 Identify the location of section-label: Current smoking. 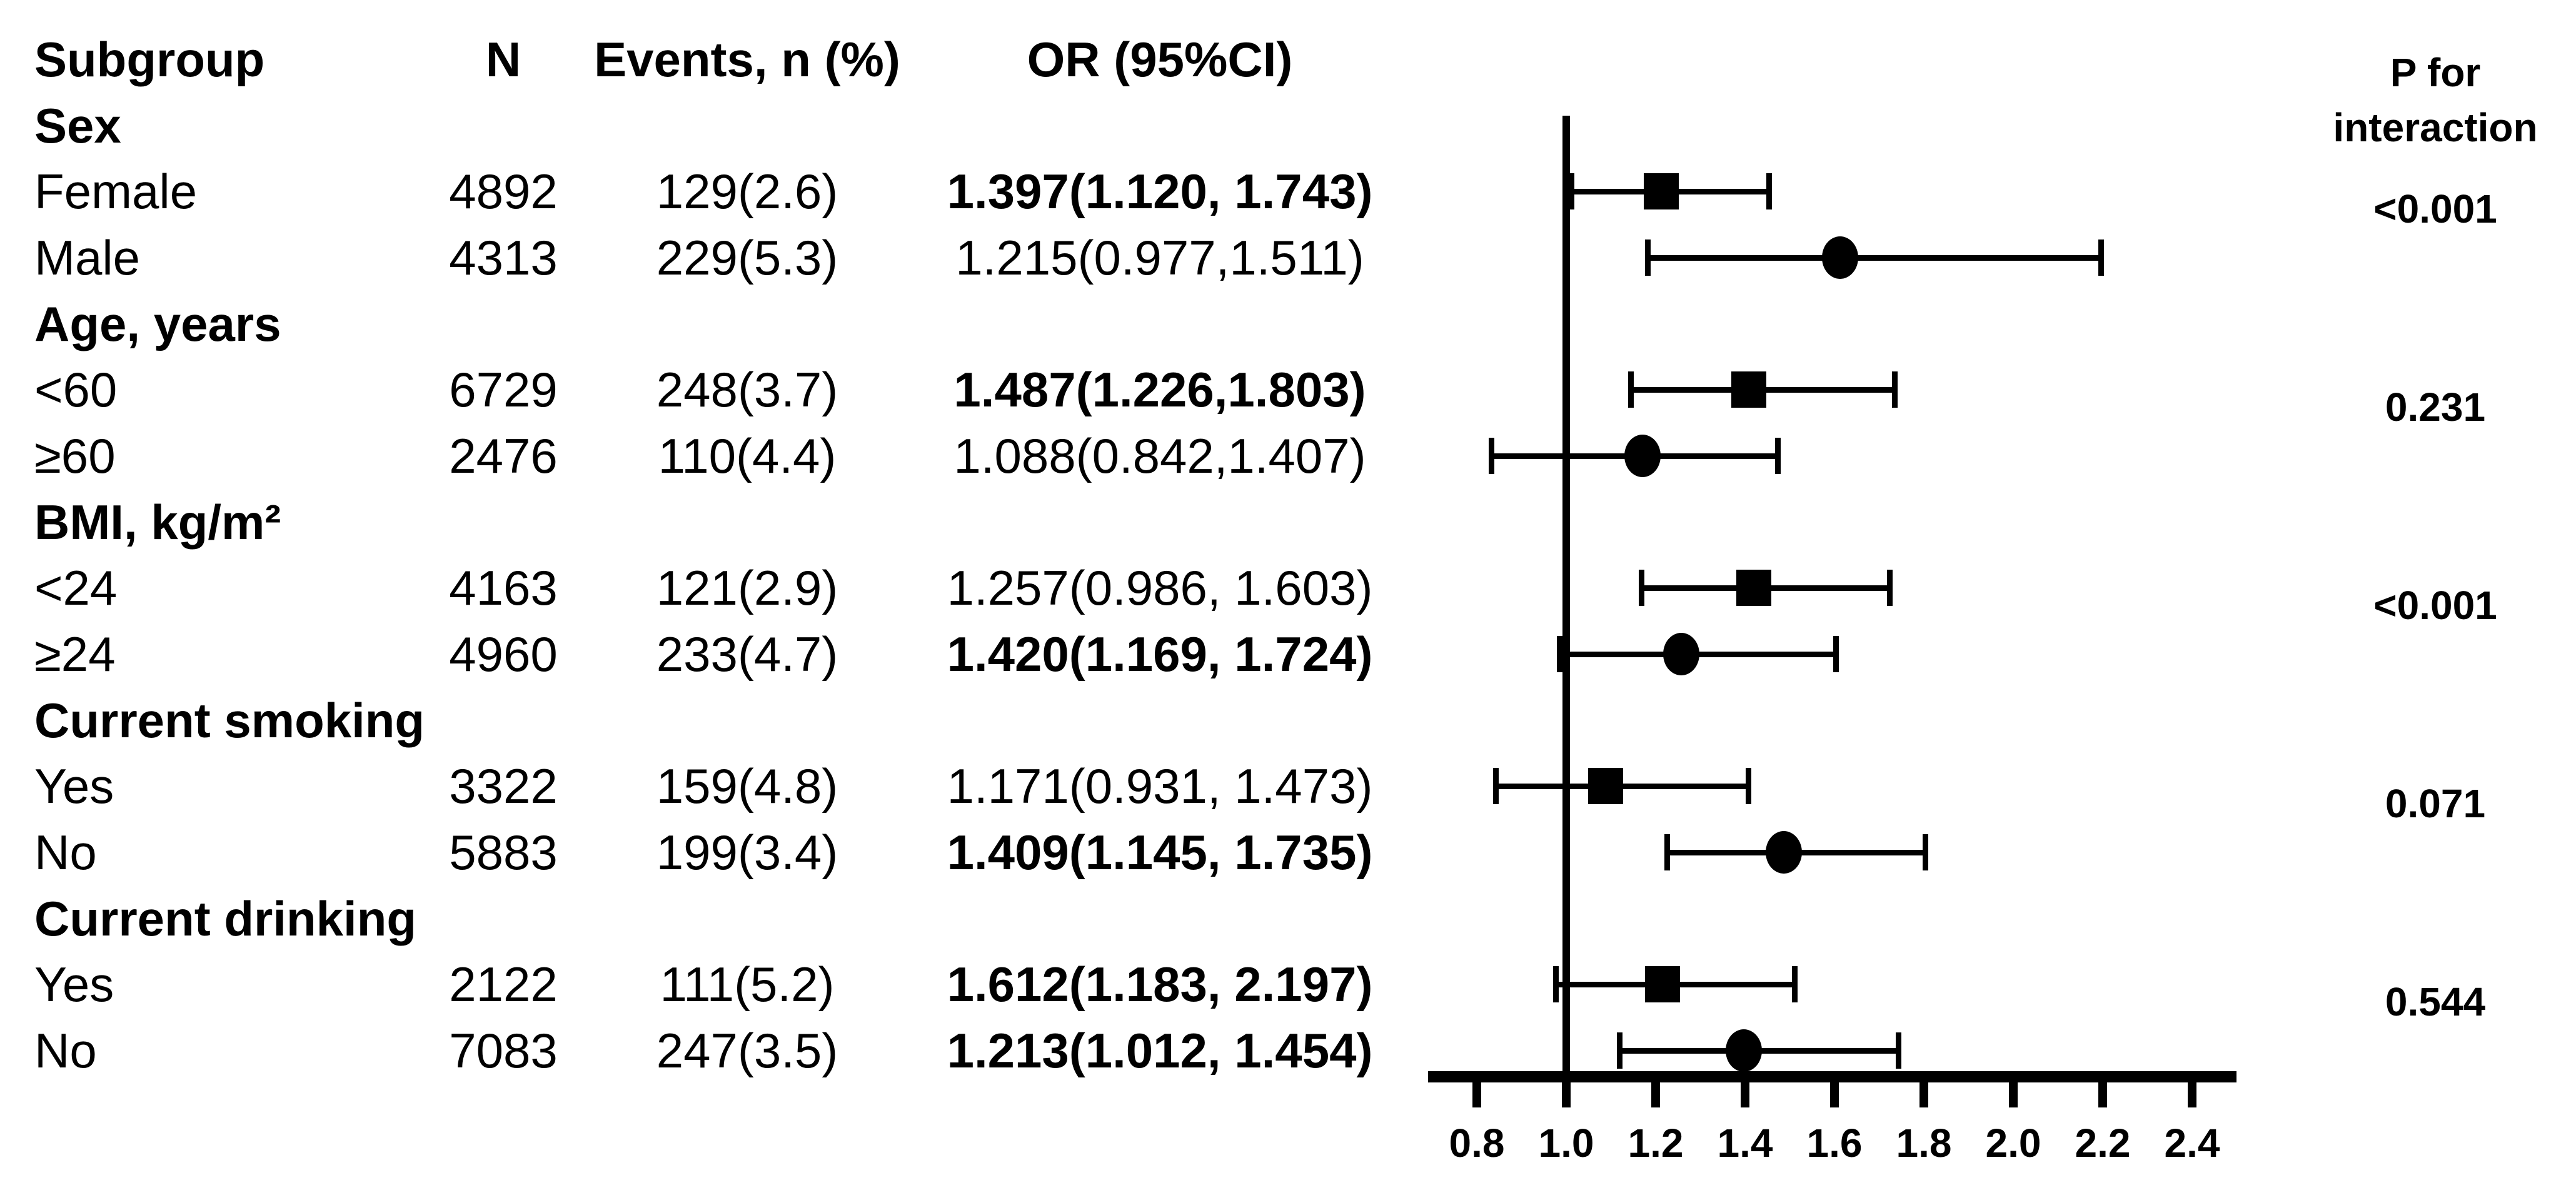
(230, 720).